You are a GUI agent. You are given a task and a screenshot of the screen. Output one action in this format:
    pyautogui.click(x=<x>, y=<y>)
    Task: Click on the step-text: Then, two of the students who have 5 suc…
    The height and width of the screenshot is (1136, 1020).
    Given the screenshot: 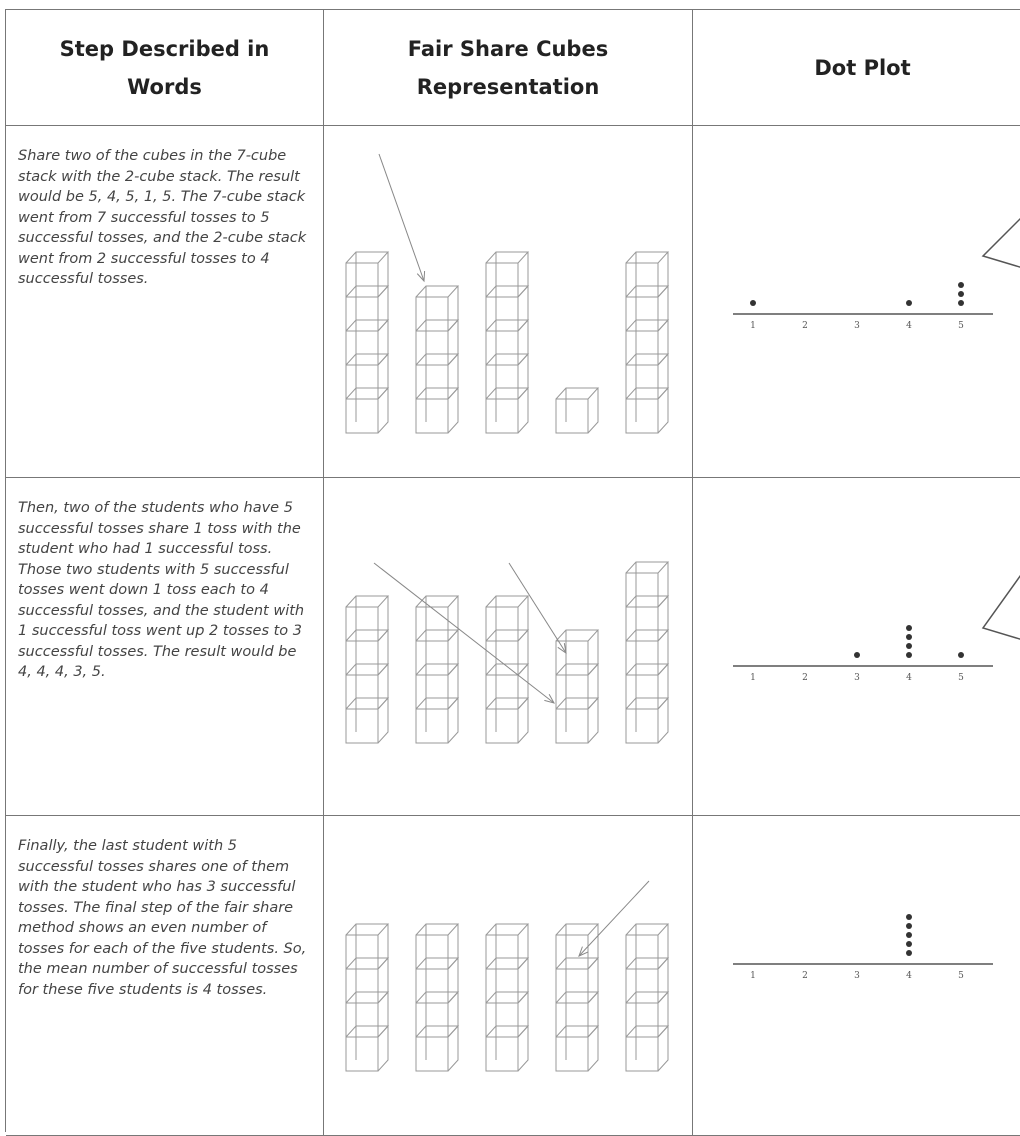 What is the action you would take?
    pyautogui.click(x=165, y=647)
    